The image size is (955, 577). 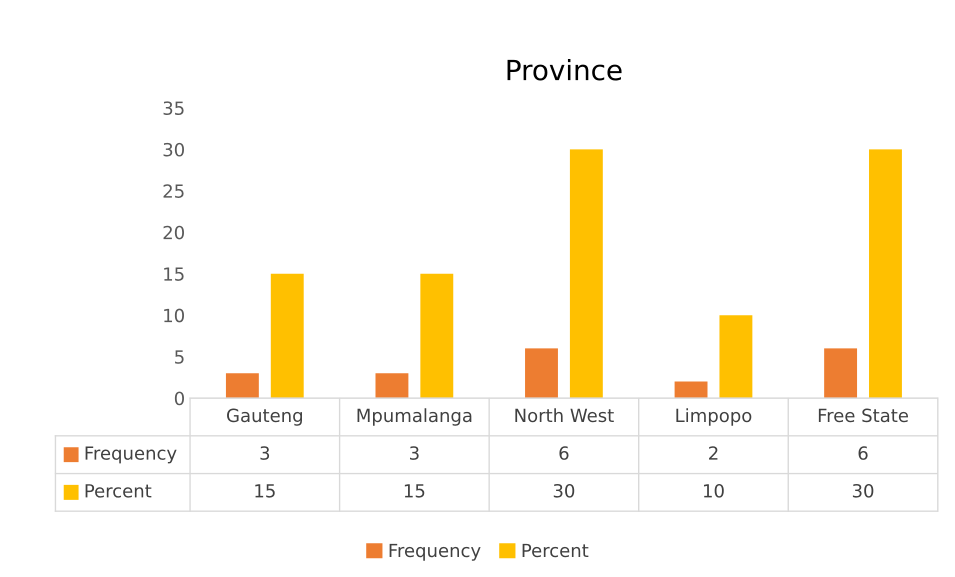 I want to click on y-tick-label: 0, so click(x=179, y=399).